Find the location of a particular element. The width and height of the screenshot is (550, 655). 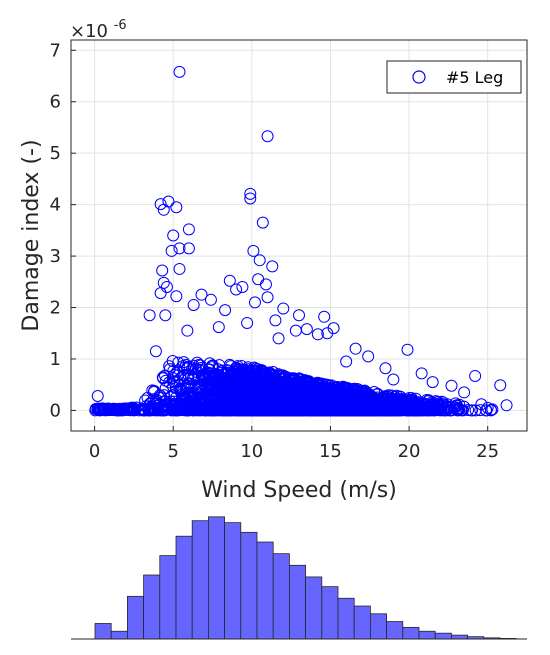

y-tick-label: 3 is located at coordinates (55, 256).